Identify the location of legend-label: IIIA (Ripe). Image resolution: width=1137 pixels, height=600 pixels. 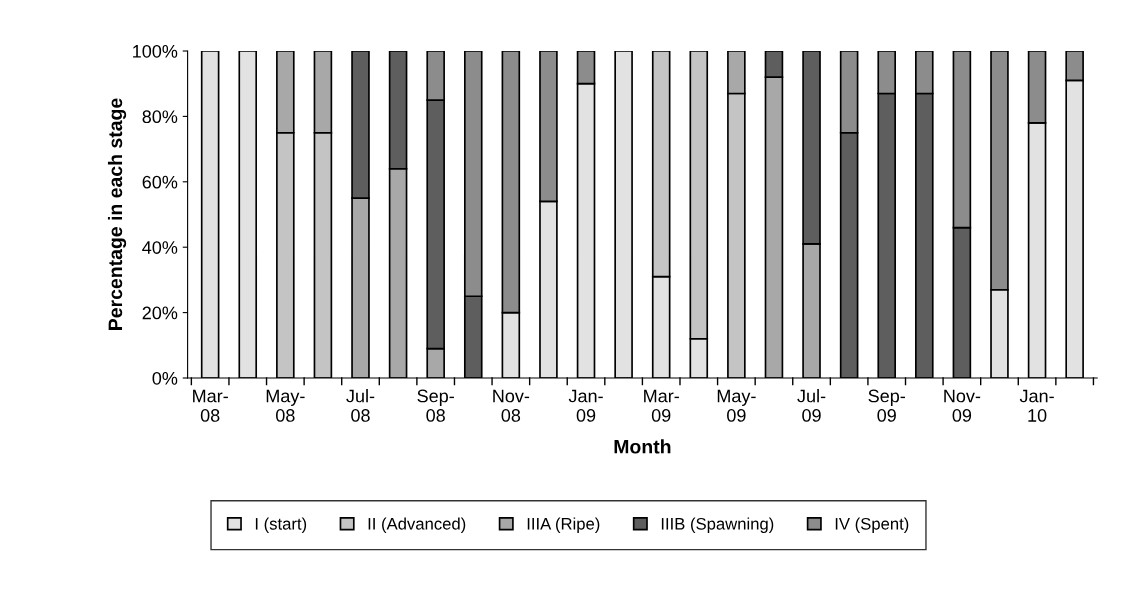
(563, 525).